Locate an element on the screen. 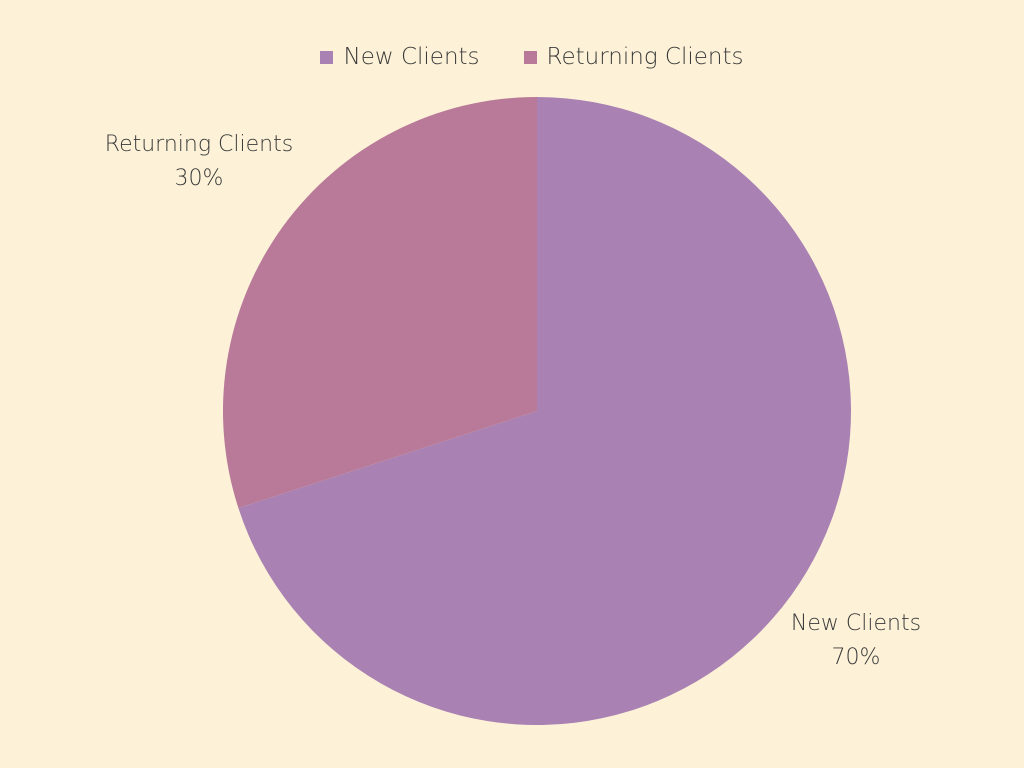 The image size is (1024, 768). legend-label-returning-clients: Returning Clients is located at coordinates (645, 57).